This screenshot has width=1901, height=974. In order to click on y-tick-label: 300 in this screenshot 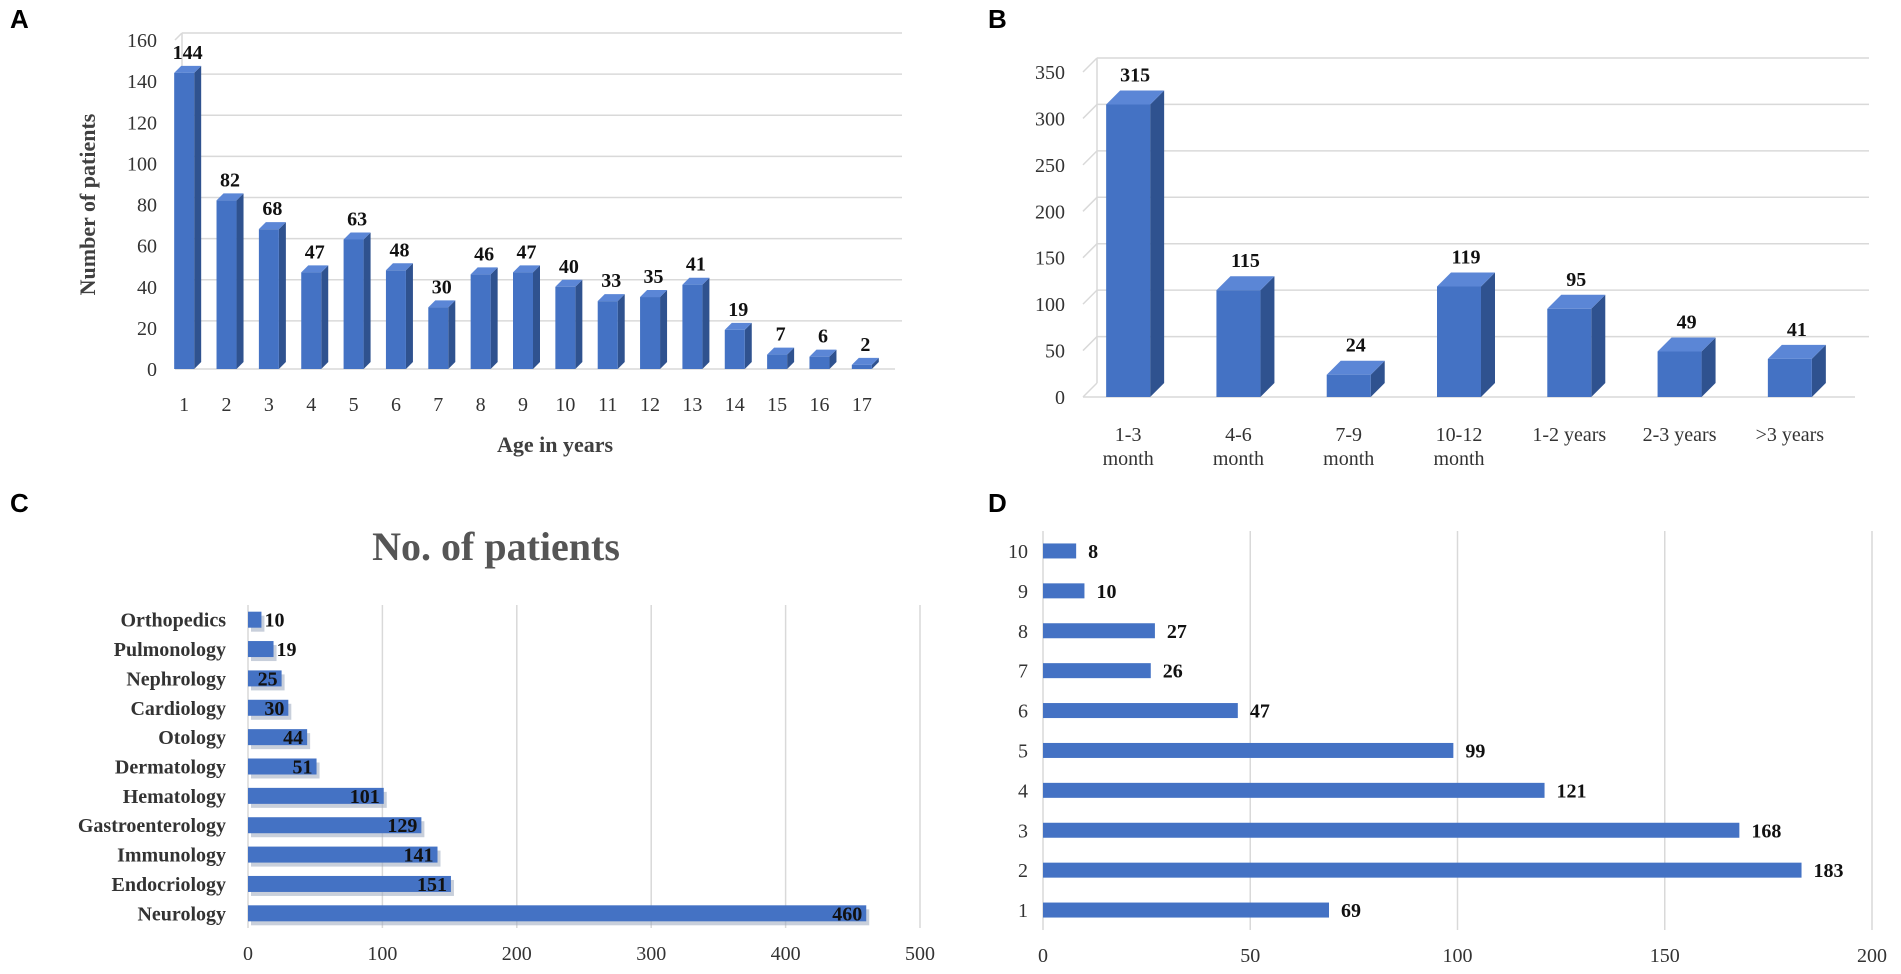, I will do `click(1050, 119)`.